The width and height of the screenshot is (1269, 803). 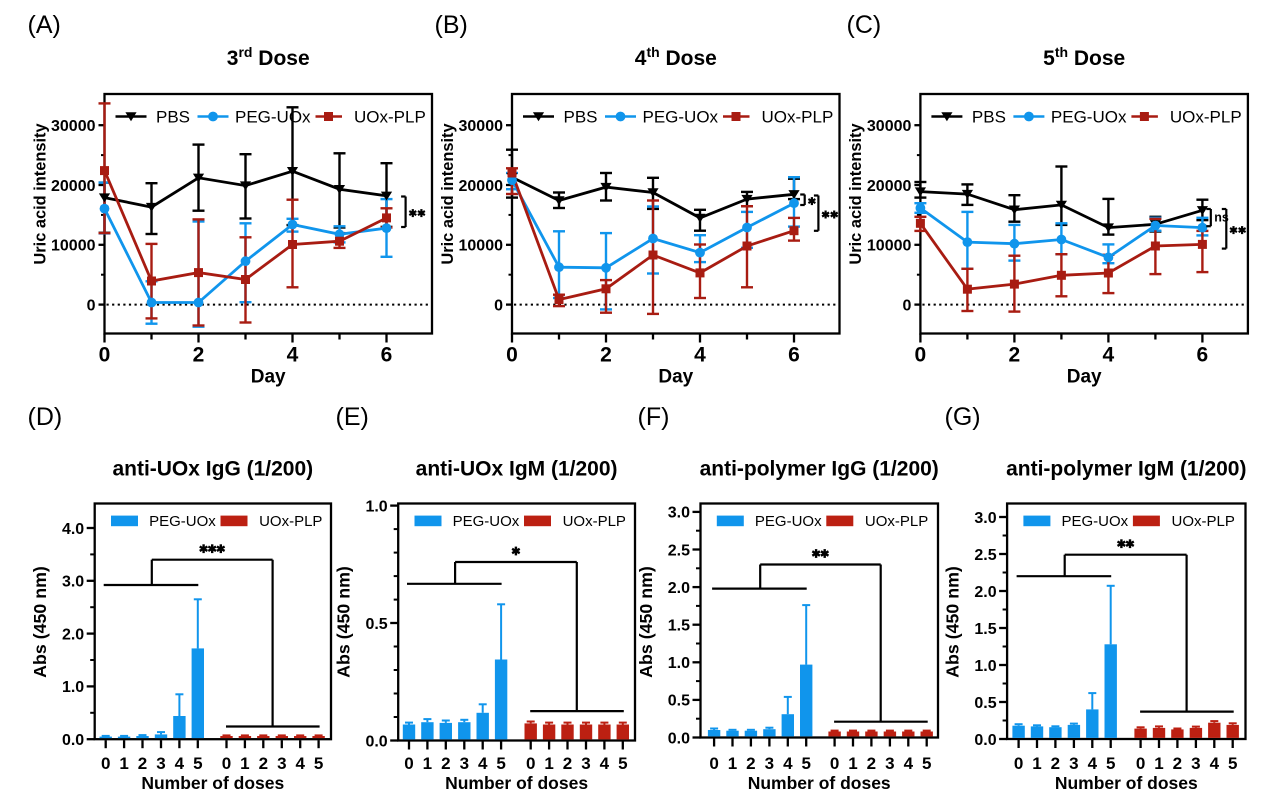 I want to click on svg-text: (F), so click(x=654, y=417).